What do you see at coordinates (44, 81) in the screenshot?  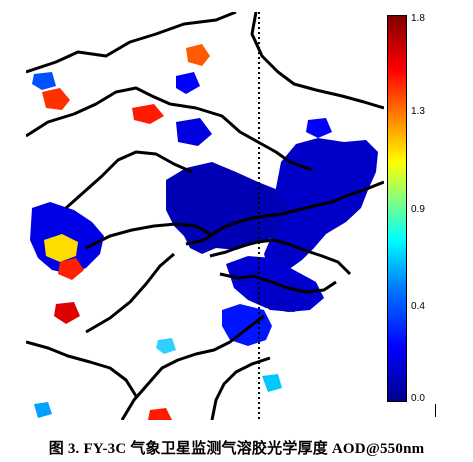 I see `aod-patch-blue-northwest` at bounding box center [44, 81].